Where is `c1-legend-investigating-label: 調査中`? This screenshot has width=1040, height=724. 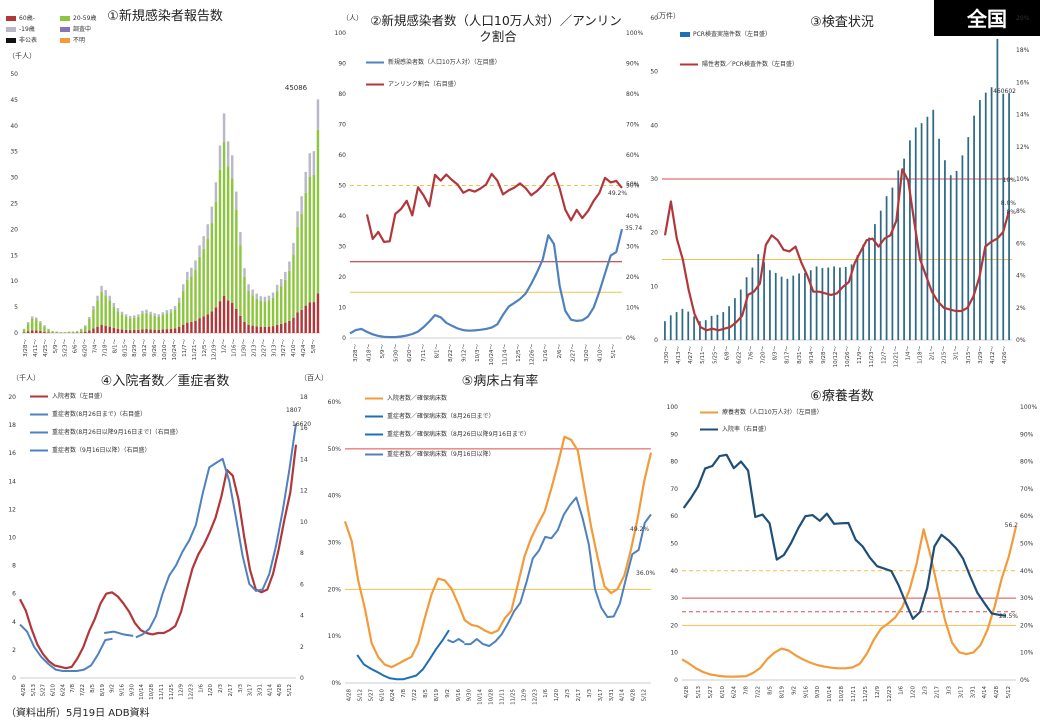 c1-legend-investigating-label: 調査中 is located at coordinates (82, 29).